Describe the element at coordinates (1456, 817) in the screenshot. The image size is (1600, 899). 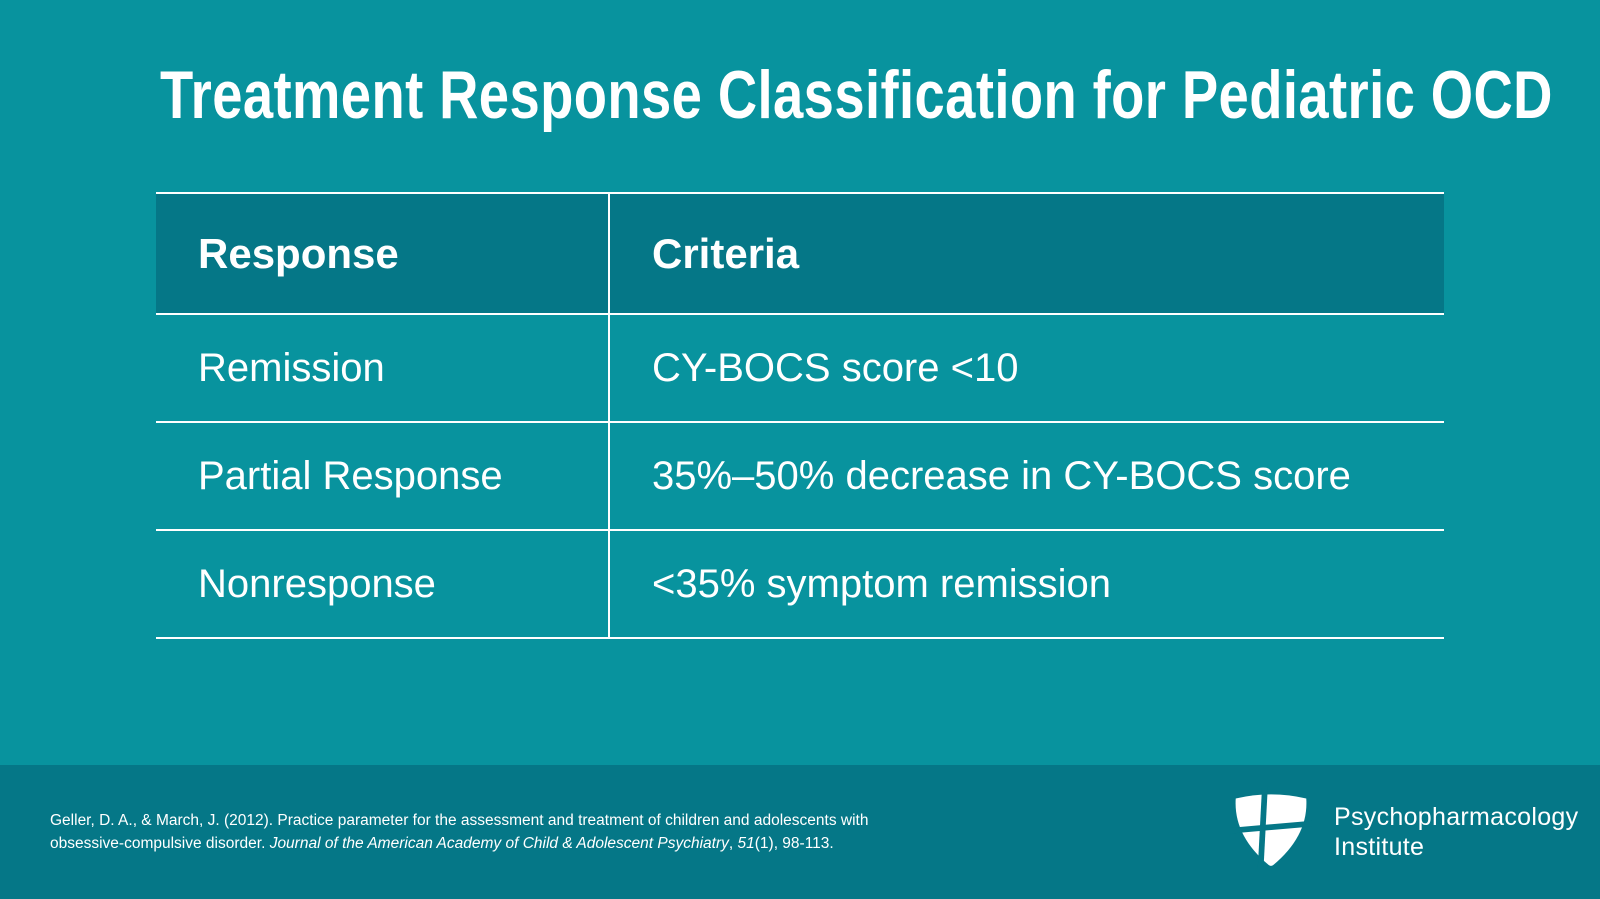
I see `logo-line-1: Psychopharmacology` at that location.